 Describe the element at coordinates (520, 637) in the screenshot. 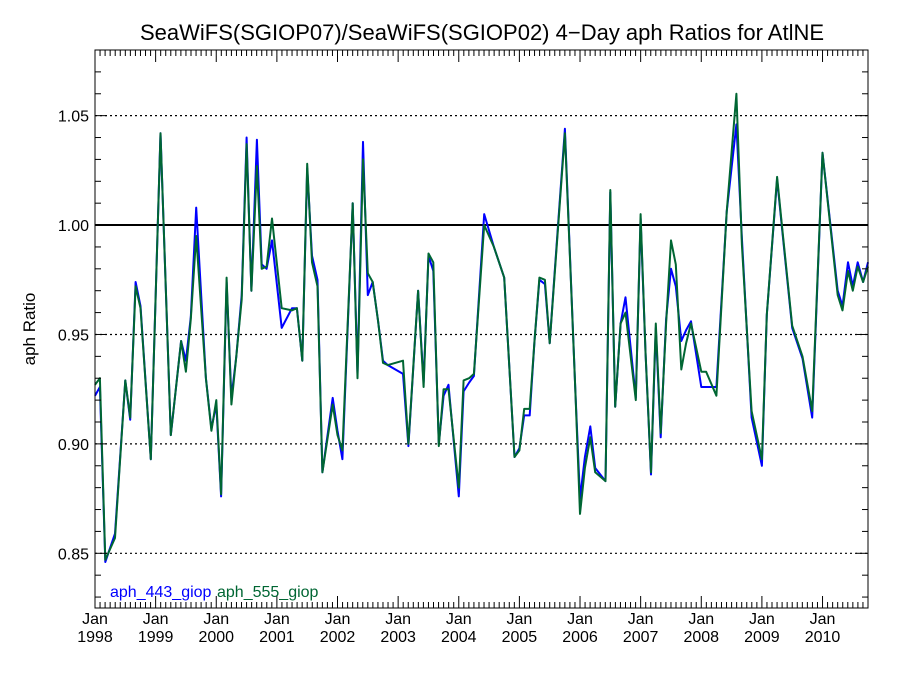

I see `x-tick-year-label: 2005` at that location.